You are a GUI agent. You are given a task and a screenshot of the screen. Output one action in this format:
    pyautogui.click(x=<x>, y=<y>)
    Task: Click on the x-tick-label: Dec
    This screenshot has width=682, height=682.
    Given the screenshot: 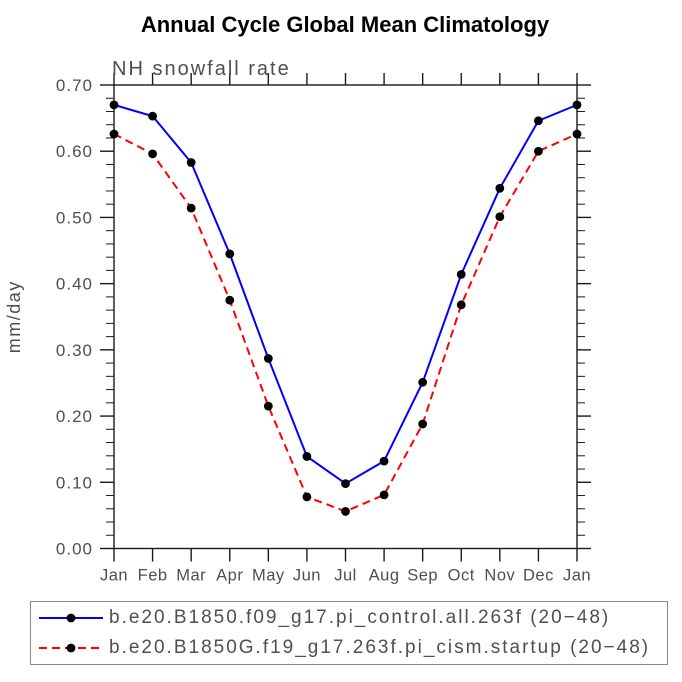 What is the action you would take?
    pyautogui.click(x=538, y=576)
    